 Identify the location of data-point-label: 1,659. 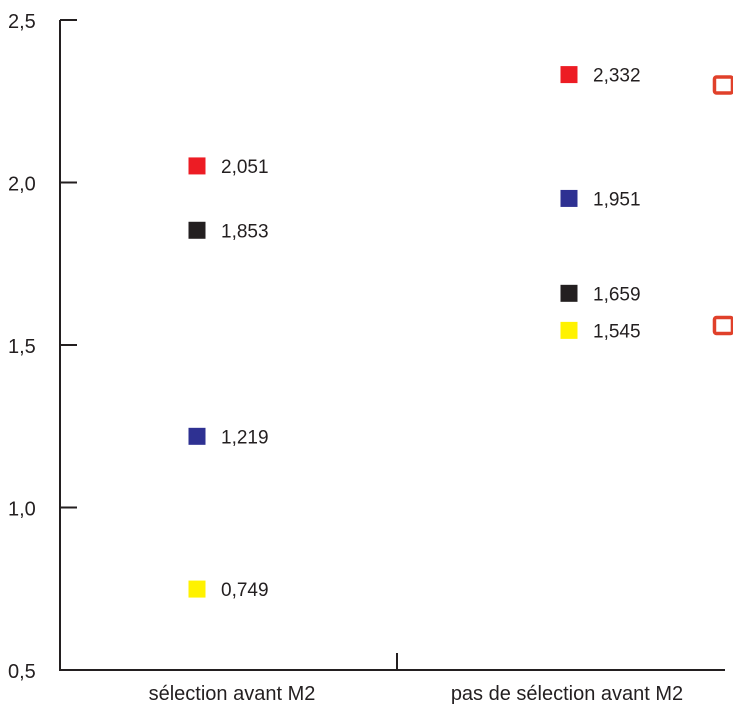
(617, 294).